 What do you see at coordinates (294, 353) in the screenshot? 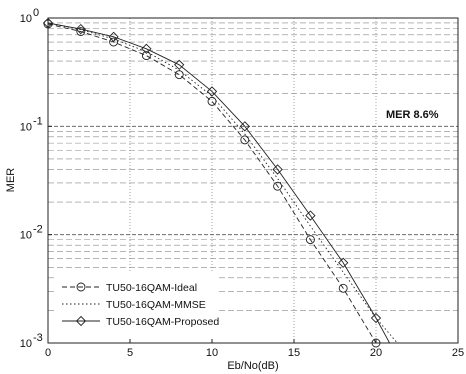
I see `x-tick-label: 15` at bounding box center [294, 353].